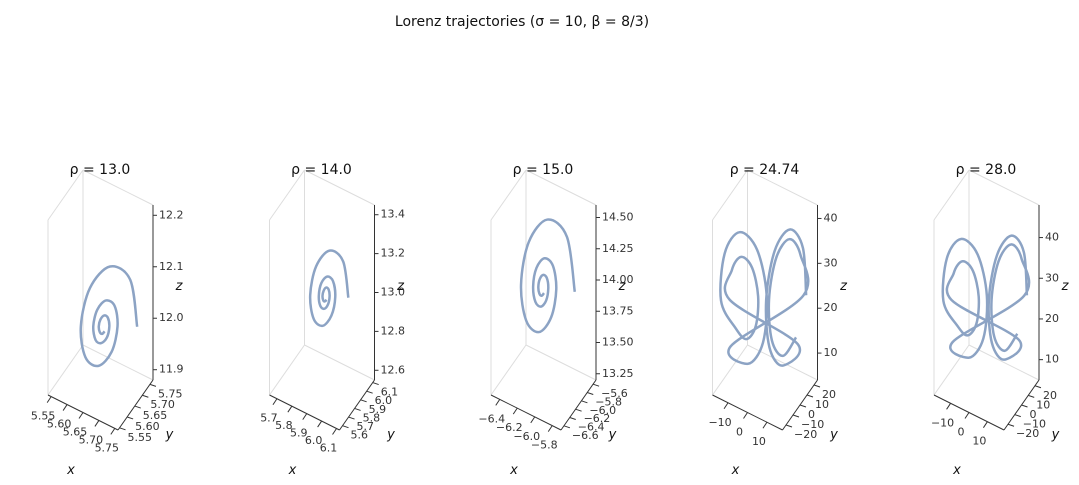 This screenshot has width=1079, height=485. I want to click on z-tick-label: 13.50, so click(618, 342).